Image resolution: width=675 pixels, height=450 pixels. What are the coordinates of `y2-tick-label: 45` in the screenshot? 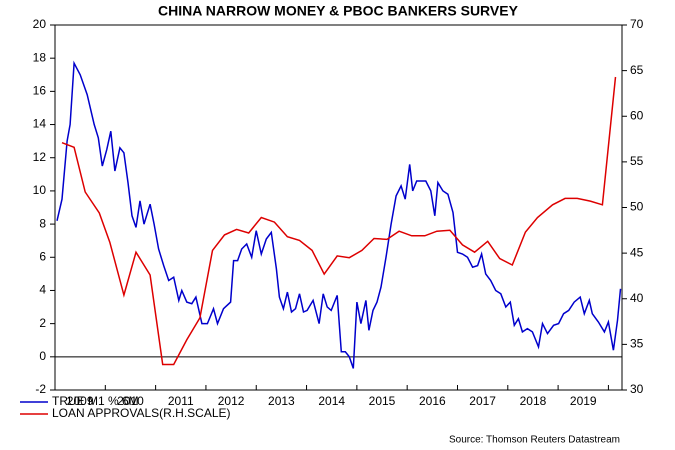 It's located at (637, 252).